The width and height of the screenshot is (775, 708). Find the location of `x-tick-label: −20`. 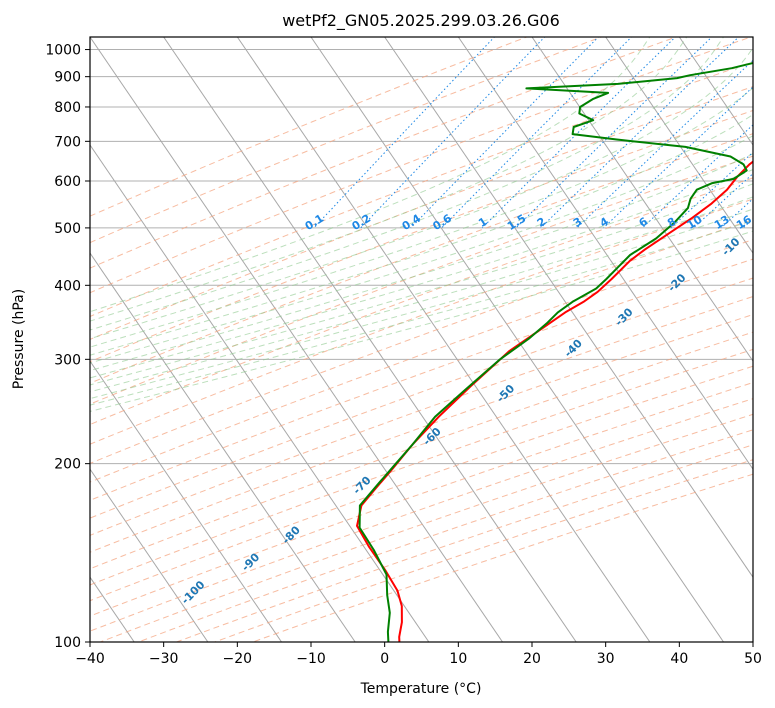

x-tick-label: −20 is located at coordinates (238, 659).